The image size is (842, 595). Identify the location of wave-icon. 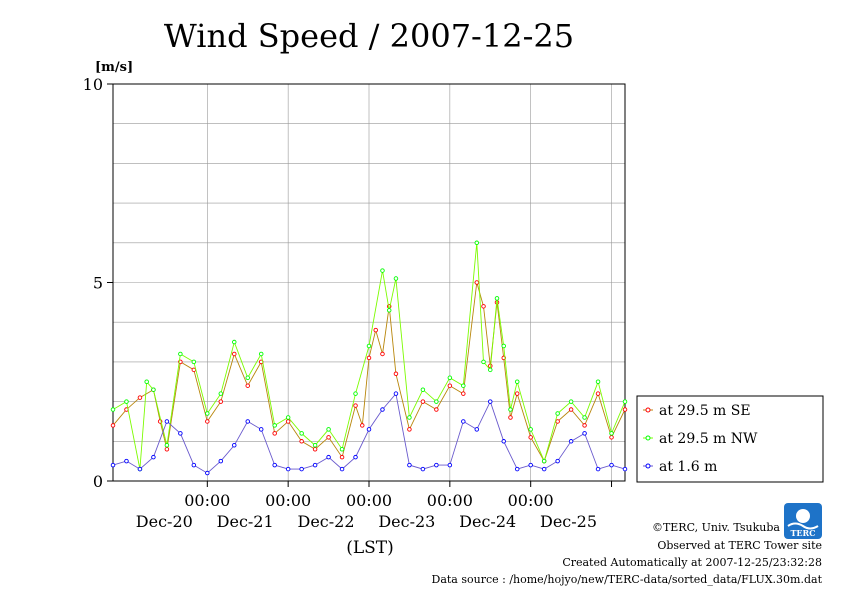
(803, 526).